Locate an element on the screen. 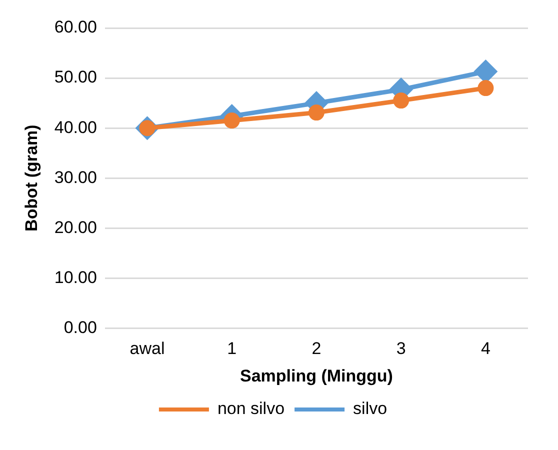  x-tick-label: 1 is located at coordinates (232, 348).